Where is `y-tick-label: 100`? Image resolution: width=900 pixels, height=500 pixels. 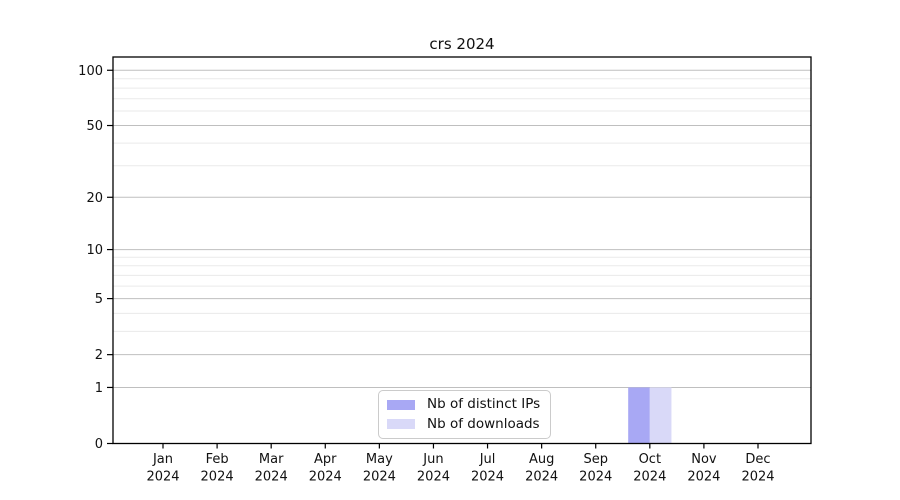 y-tick-label: 100 is located at coordinates (90, 71).